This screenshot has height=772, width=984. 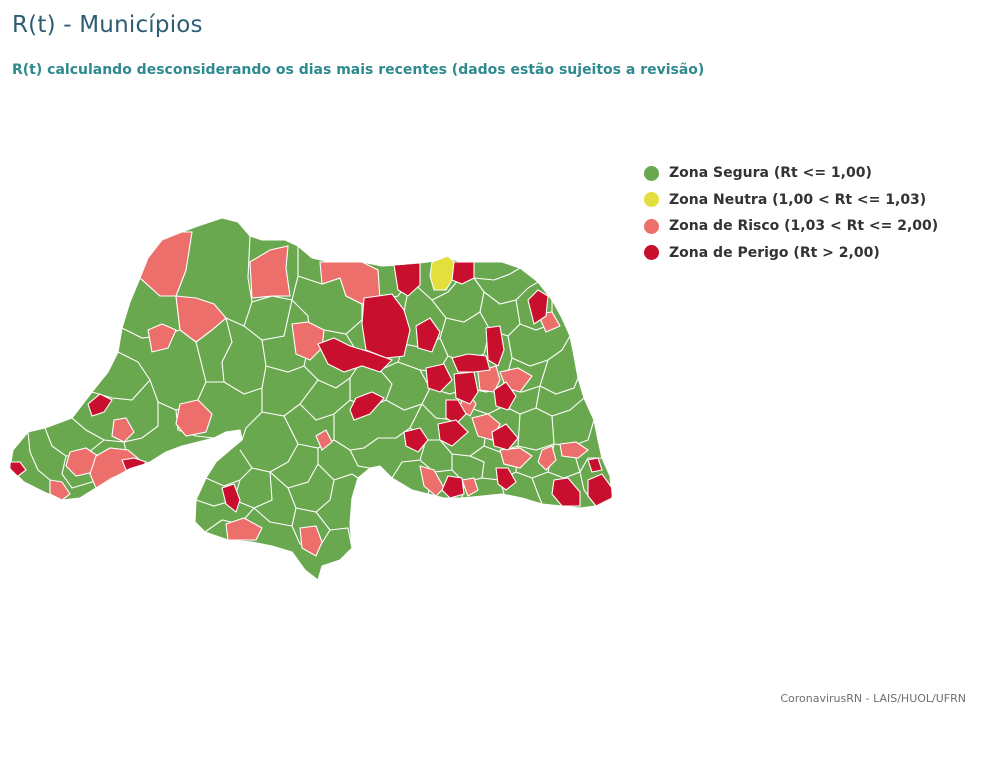 I want to click on legend-label-danger: Zona de Perigo (Rt > 2,00), so click(x=774, y=252).